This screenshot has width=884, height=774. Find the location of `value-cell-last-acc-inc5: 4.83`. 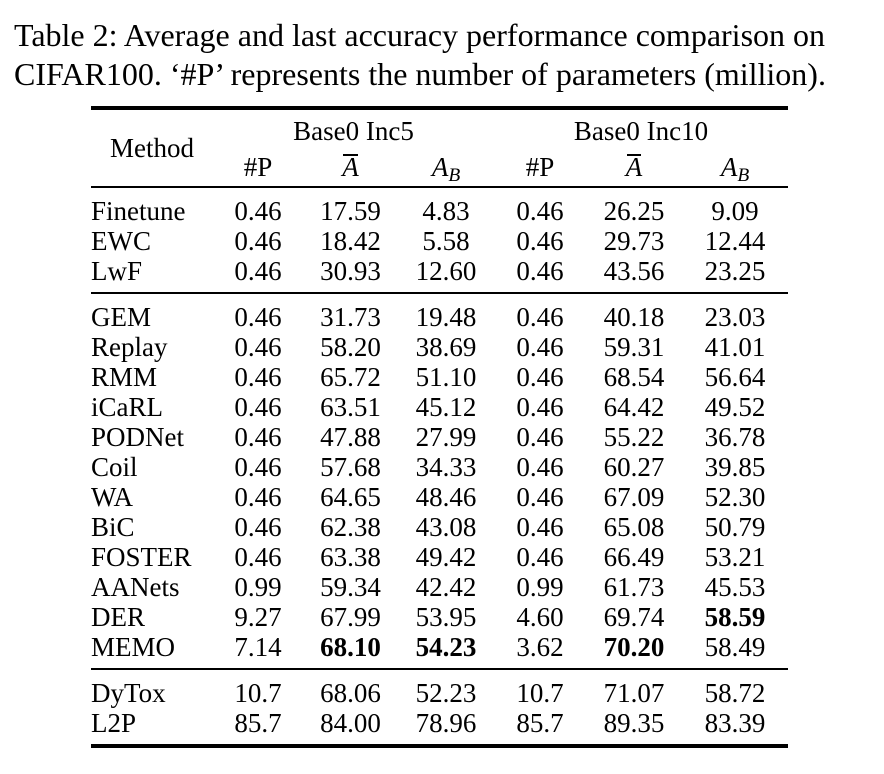

value-cell-last-acc-inc5: 4.83 is located at coordinates (446, 211).